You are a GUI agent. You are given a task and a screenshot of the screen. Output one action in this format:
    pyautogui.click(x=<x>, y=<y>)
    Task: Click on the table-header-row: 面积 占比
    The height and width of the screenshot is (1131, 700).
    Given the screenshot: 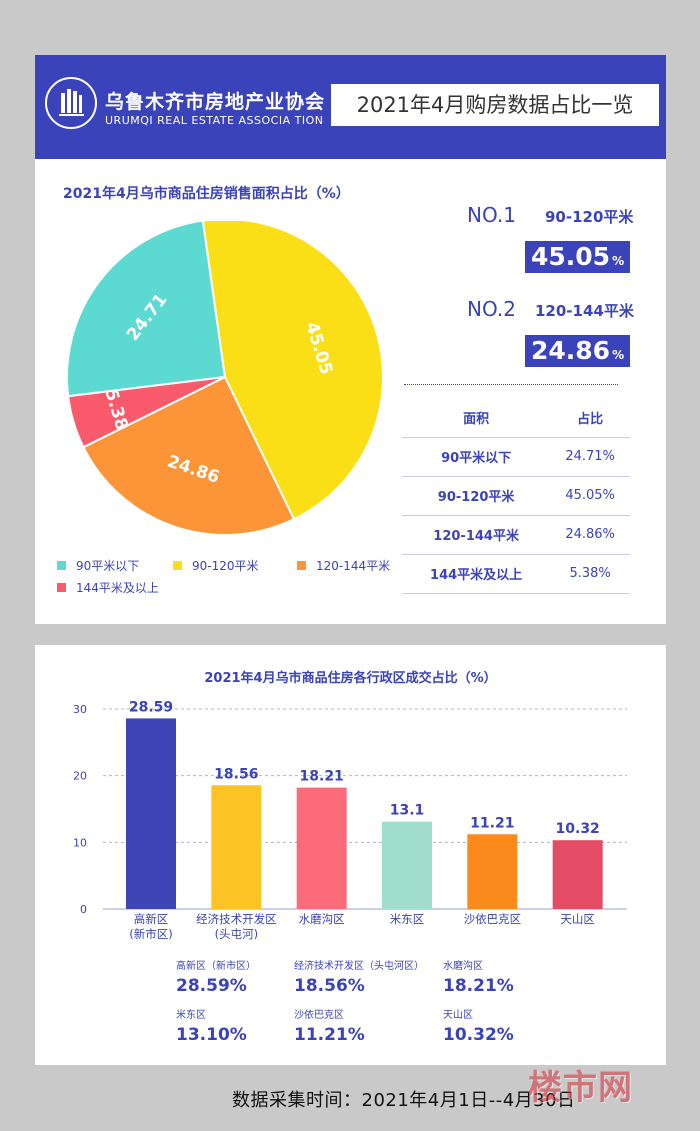 What is the action you would take?
    pyautogui.click(x=516, y=418)
    